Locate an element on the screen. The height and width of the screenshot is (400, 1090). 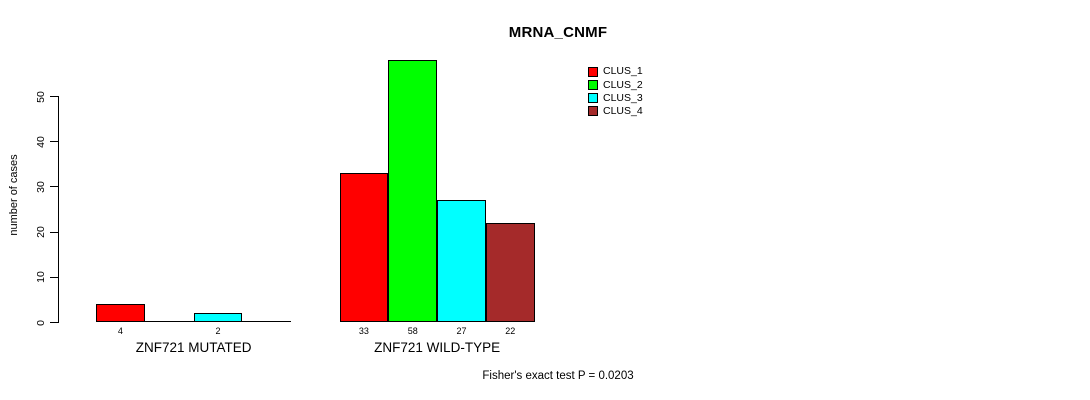
category-label: ZNF721 WILD-TYPE is located at coordinates (437, 347).